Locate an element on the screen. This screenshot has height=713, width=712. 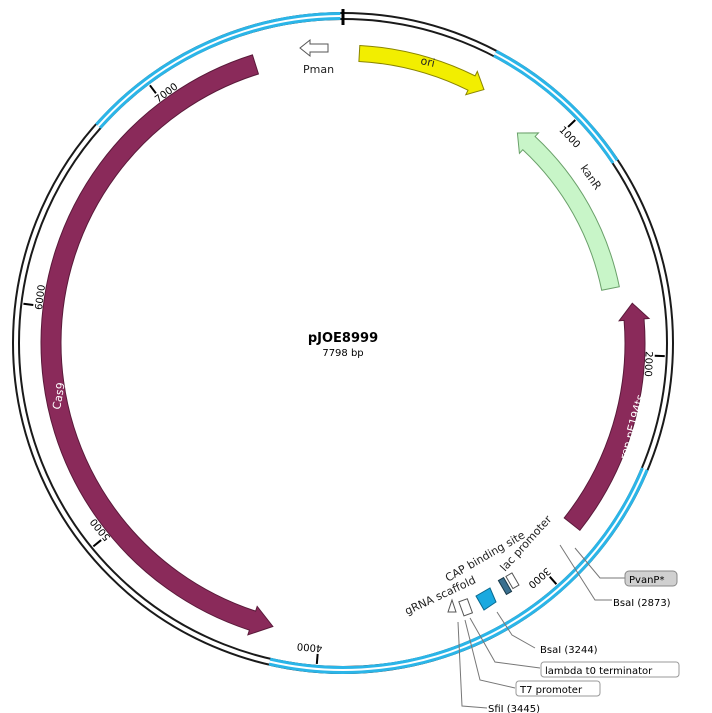
small-outline-arrow is located at coordinates (452, 605).